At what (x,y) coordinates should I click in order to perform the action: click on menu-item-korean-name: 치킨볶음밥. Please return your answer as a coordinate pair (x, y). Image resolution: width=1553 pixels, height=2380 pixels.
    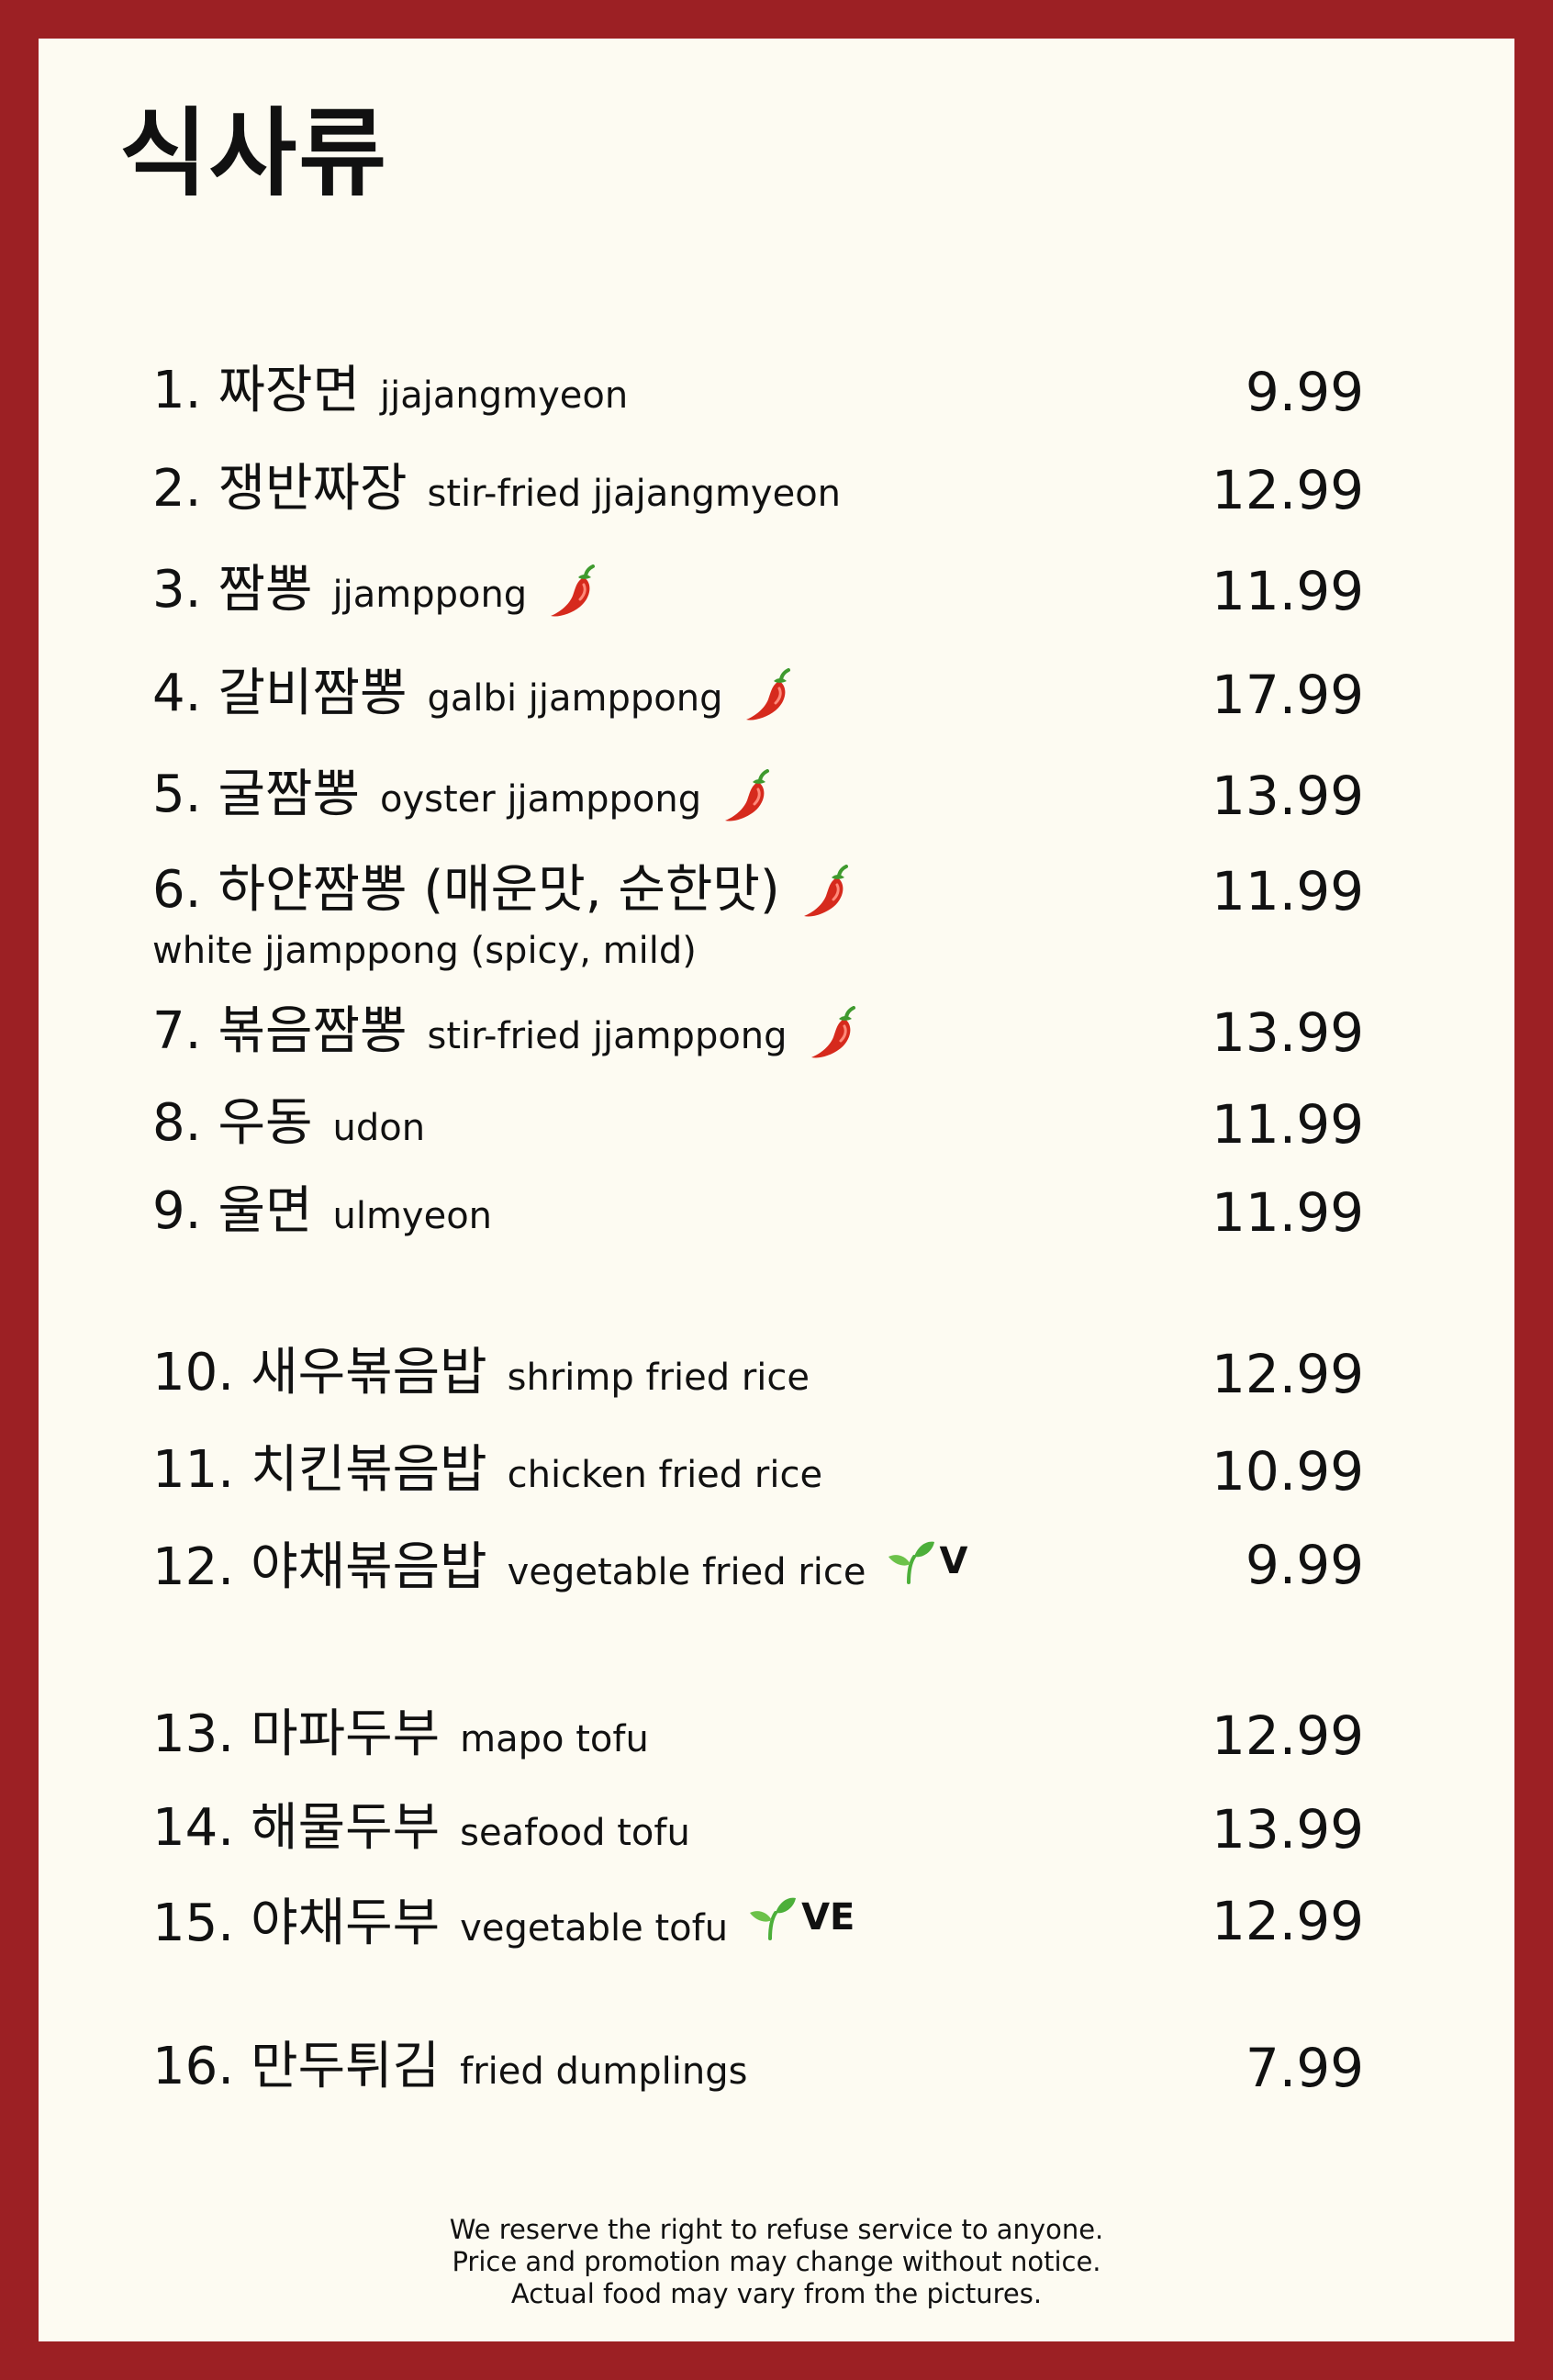
    Looking at the image, I should click on (369, 1470).